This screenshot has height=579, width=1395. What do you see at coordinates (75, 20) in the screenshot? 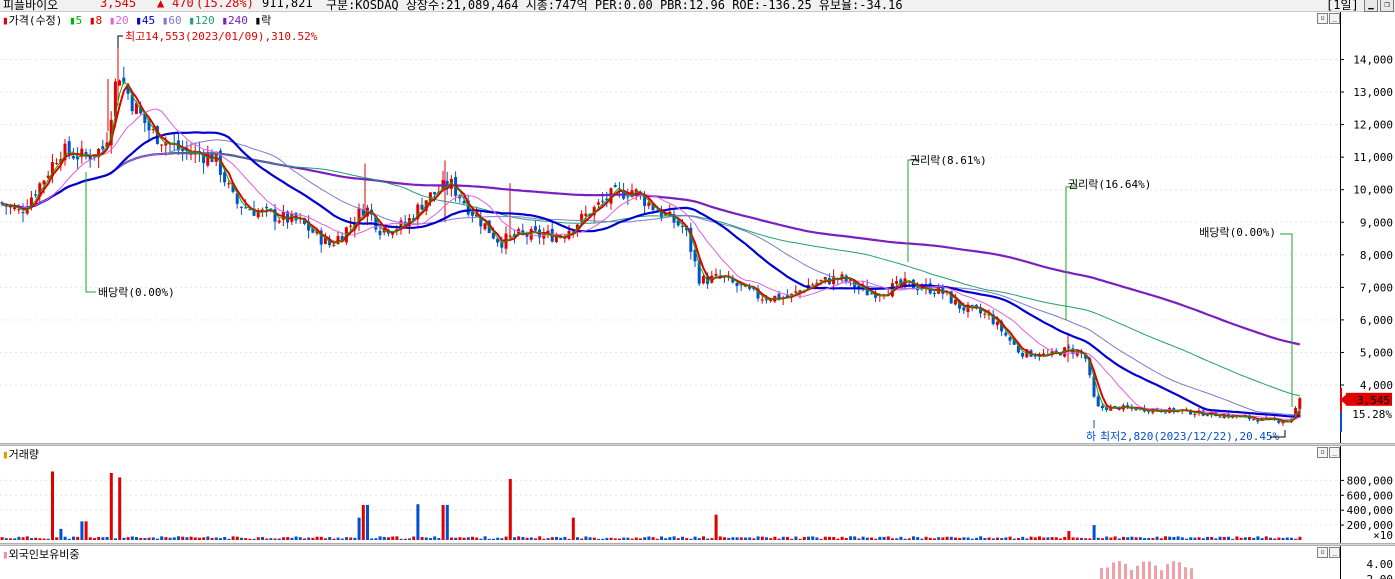
I see `legend-ma-5: ▮5` at bounding box center [75, 20].